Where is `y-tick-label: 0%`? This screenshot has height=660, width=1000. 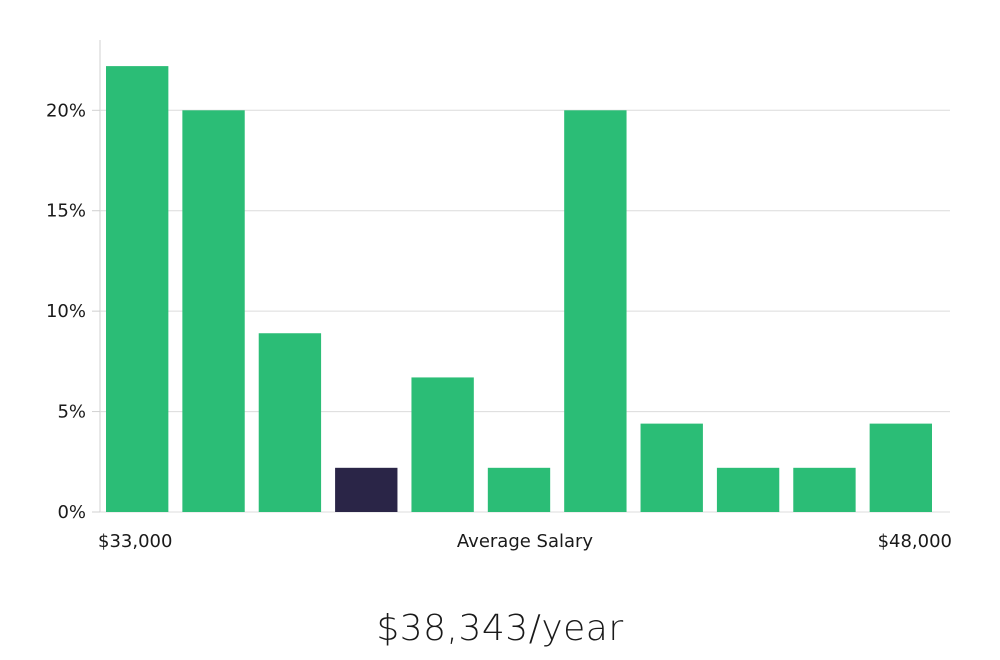
y-tick-label: 0% is located at coordinates (71, 512).